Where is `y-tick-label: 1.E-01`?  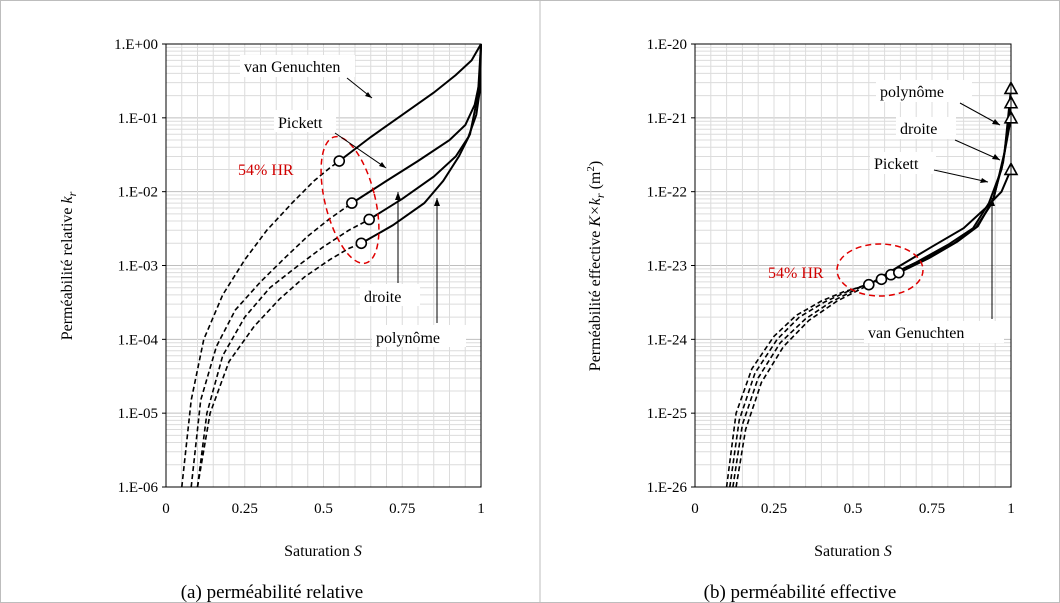
y-tick-label: 1.E-01 is located at coordinates (138, 119).